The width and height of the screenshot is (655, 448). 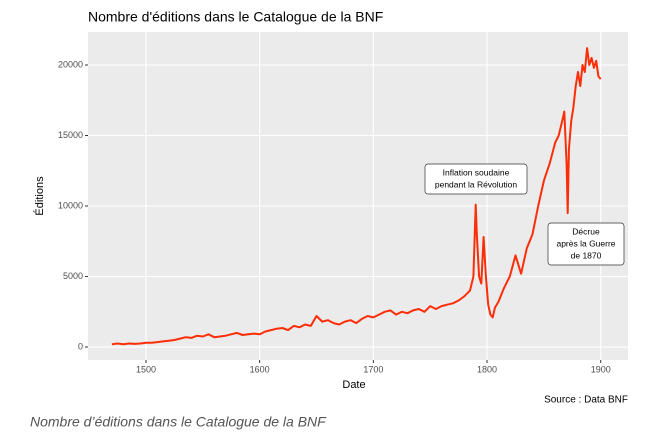 What do you see at coordinates (70, 135) in the screenshot?
I see `y-tick-label: 15000` at bounding box center [70, 135].